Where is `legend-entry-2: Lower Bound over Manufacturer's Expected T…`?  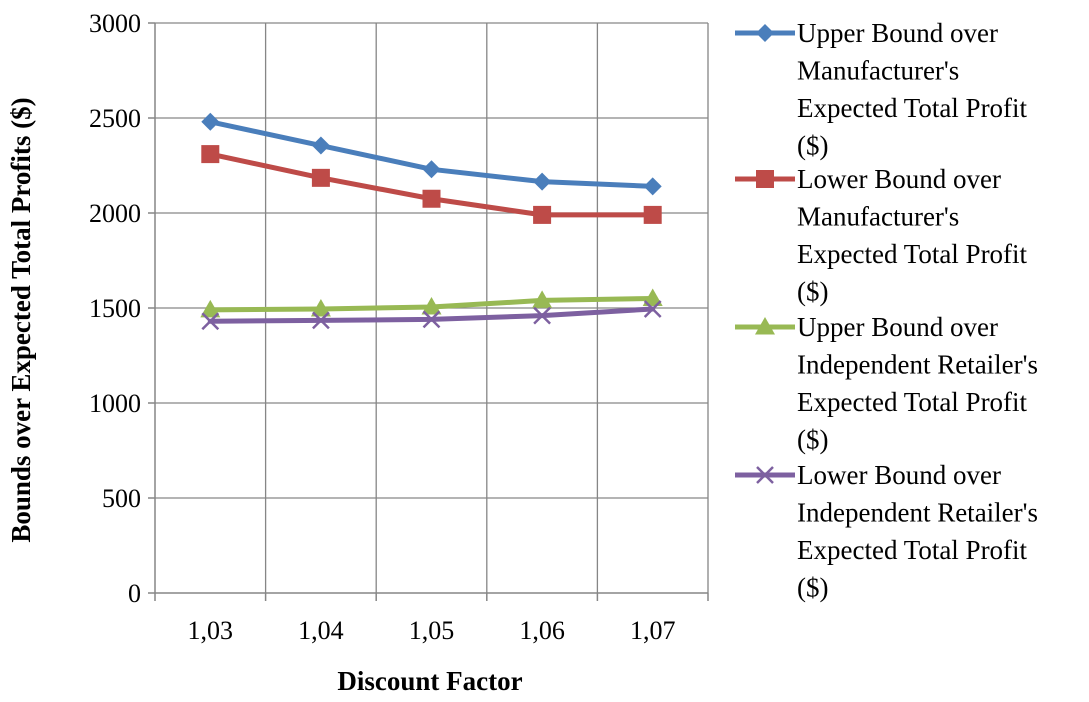 legend-entry-2: Lower Bound over Manufacturer's Expected T… is located at coordinates (881, 235).